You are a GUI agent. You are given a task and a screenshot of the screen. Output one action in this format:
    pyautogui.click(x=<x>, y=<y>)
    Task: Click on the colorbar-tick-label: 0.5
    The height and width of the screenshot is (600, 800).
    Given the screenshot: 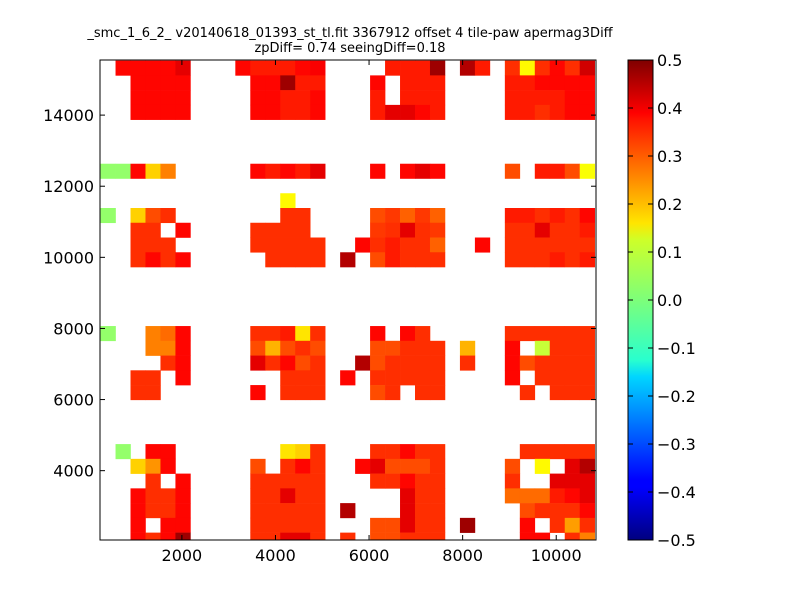 What is the action you would take?
    pyautogui.click(x=669, y=60)
    